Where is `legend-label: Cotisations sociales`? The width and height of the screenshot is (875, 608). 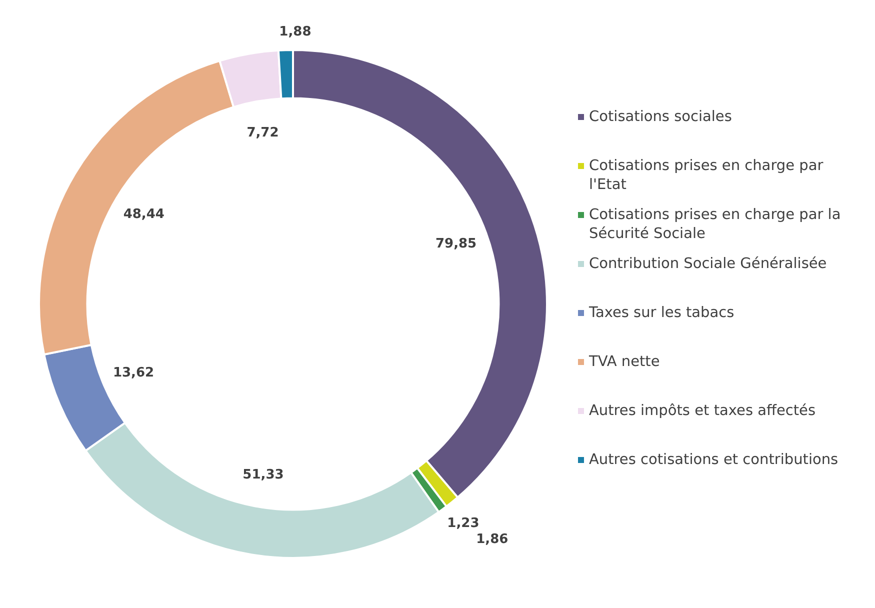
legend-label: Cotisations sociales is located at coordinates (660, 117).